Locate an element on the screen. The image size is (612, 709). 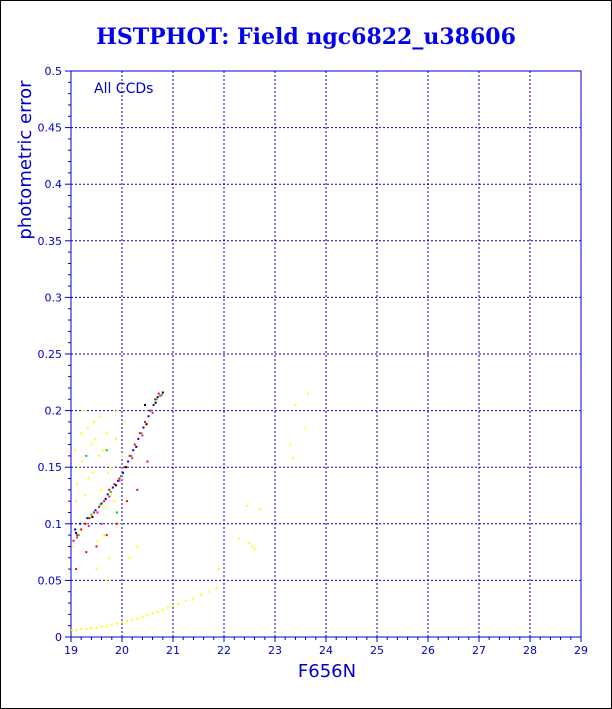
y-tick-label: 0.35 is located at coordinates (50, 241).